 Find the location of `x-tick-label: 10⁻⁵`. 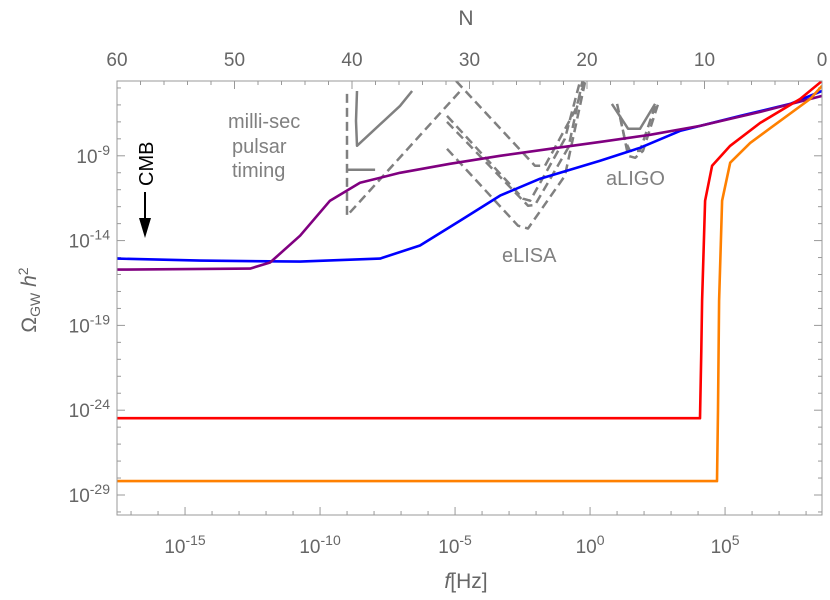

x-tick-label: 10⁻⁵ is located at coordinates (455, 545).